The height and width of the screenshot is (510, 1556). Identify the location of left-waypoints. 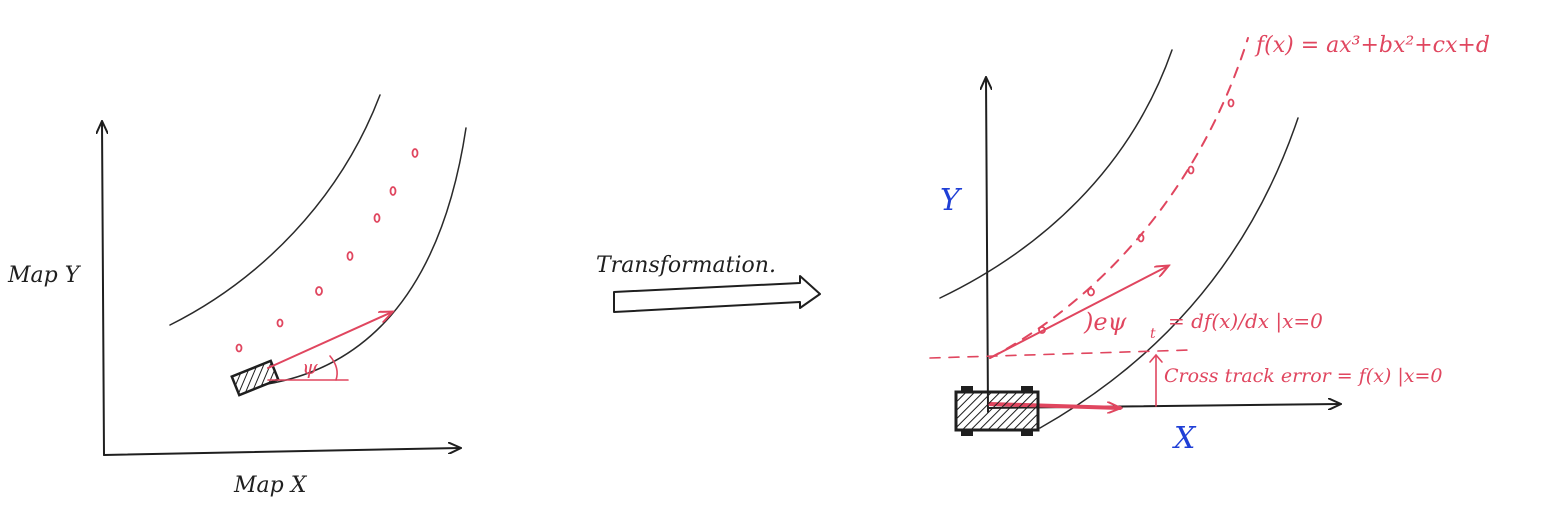
(327, 250).